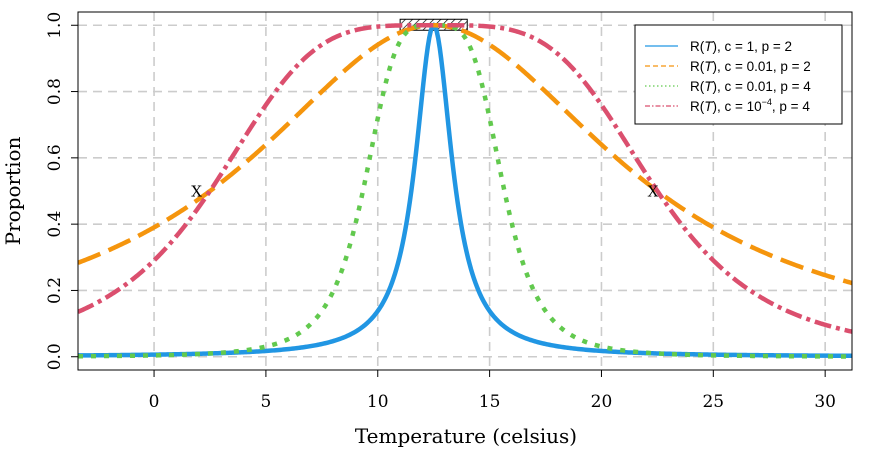 The image size is (893, 456). I want to click on legend-label-2: R(T), c = 0.01, p = 4, so click(750, 86).